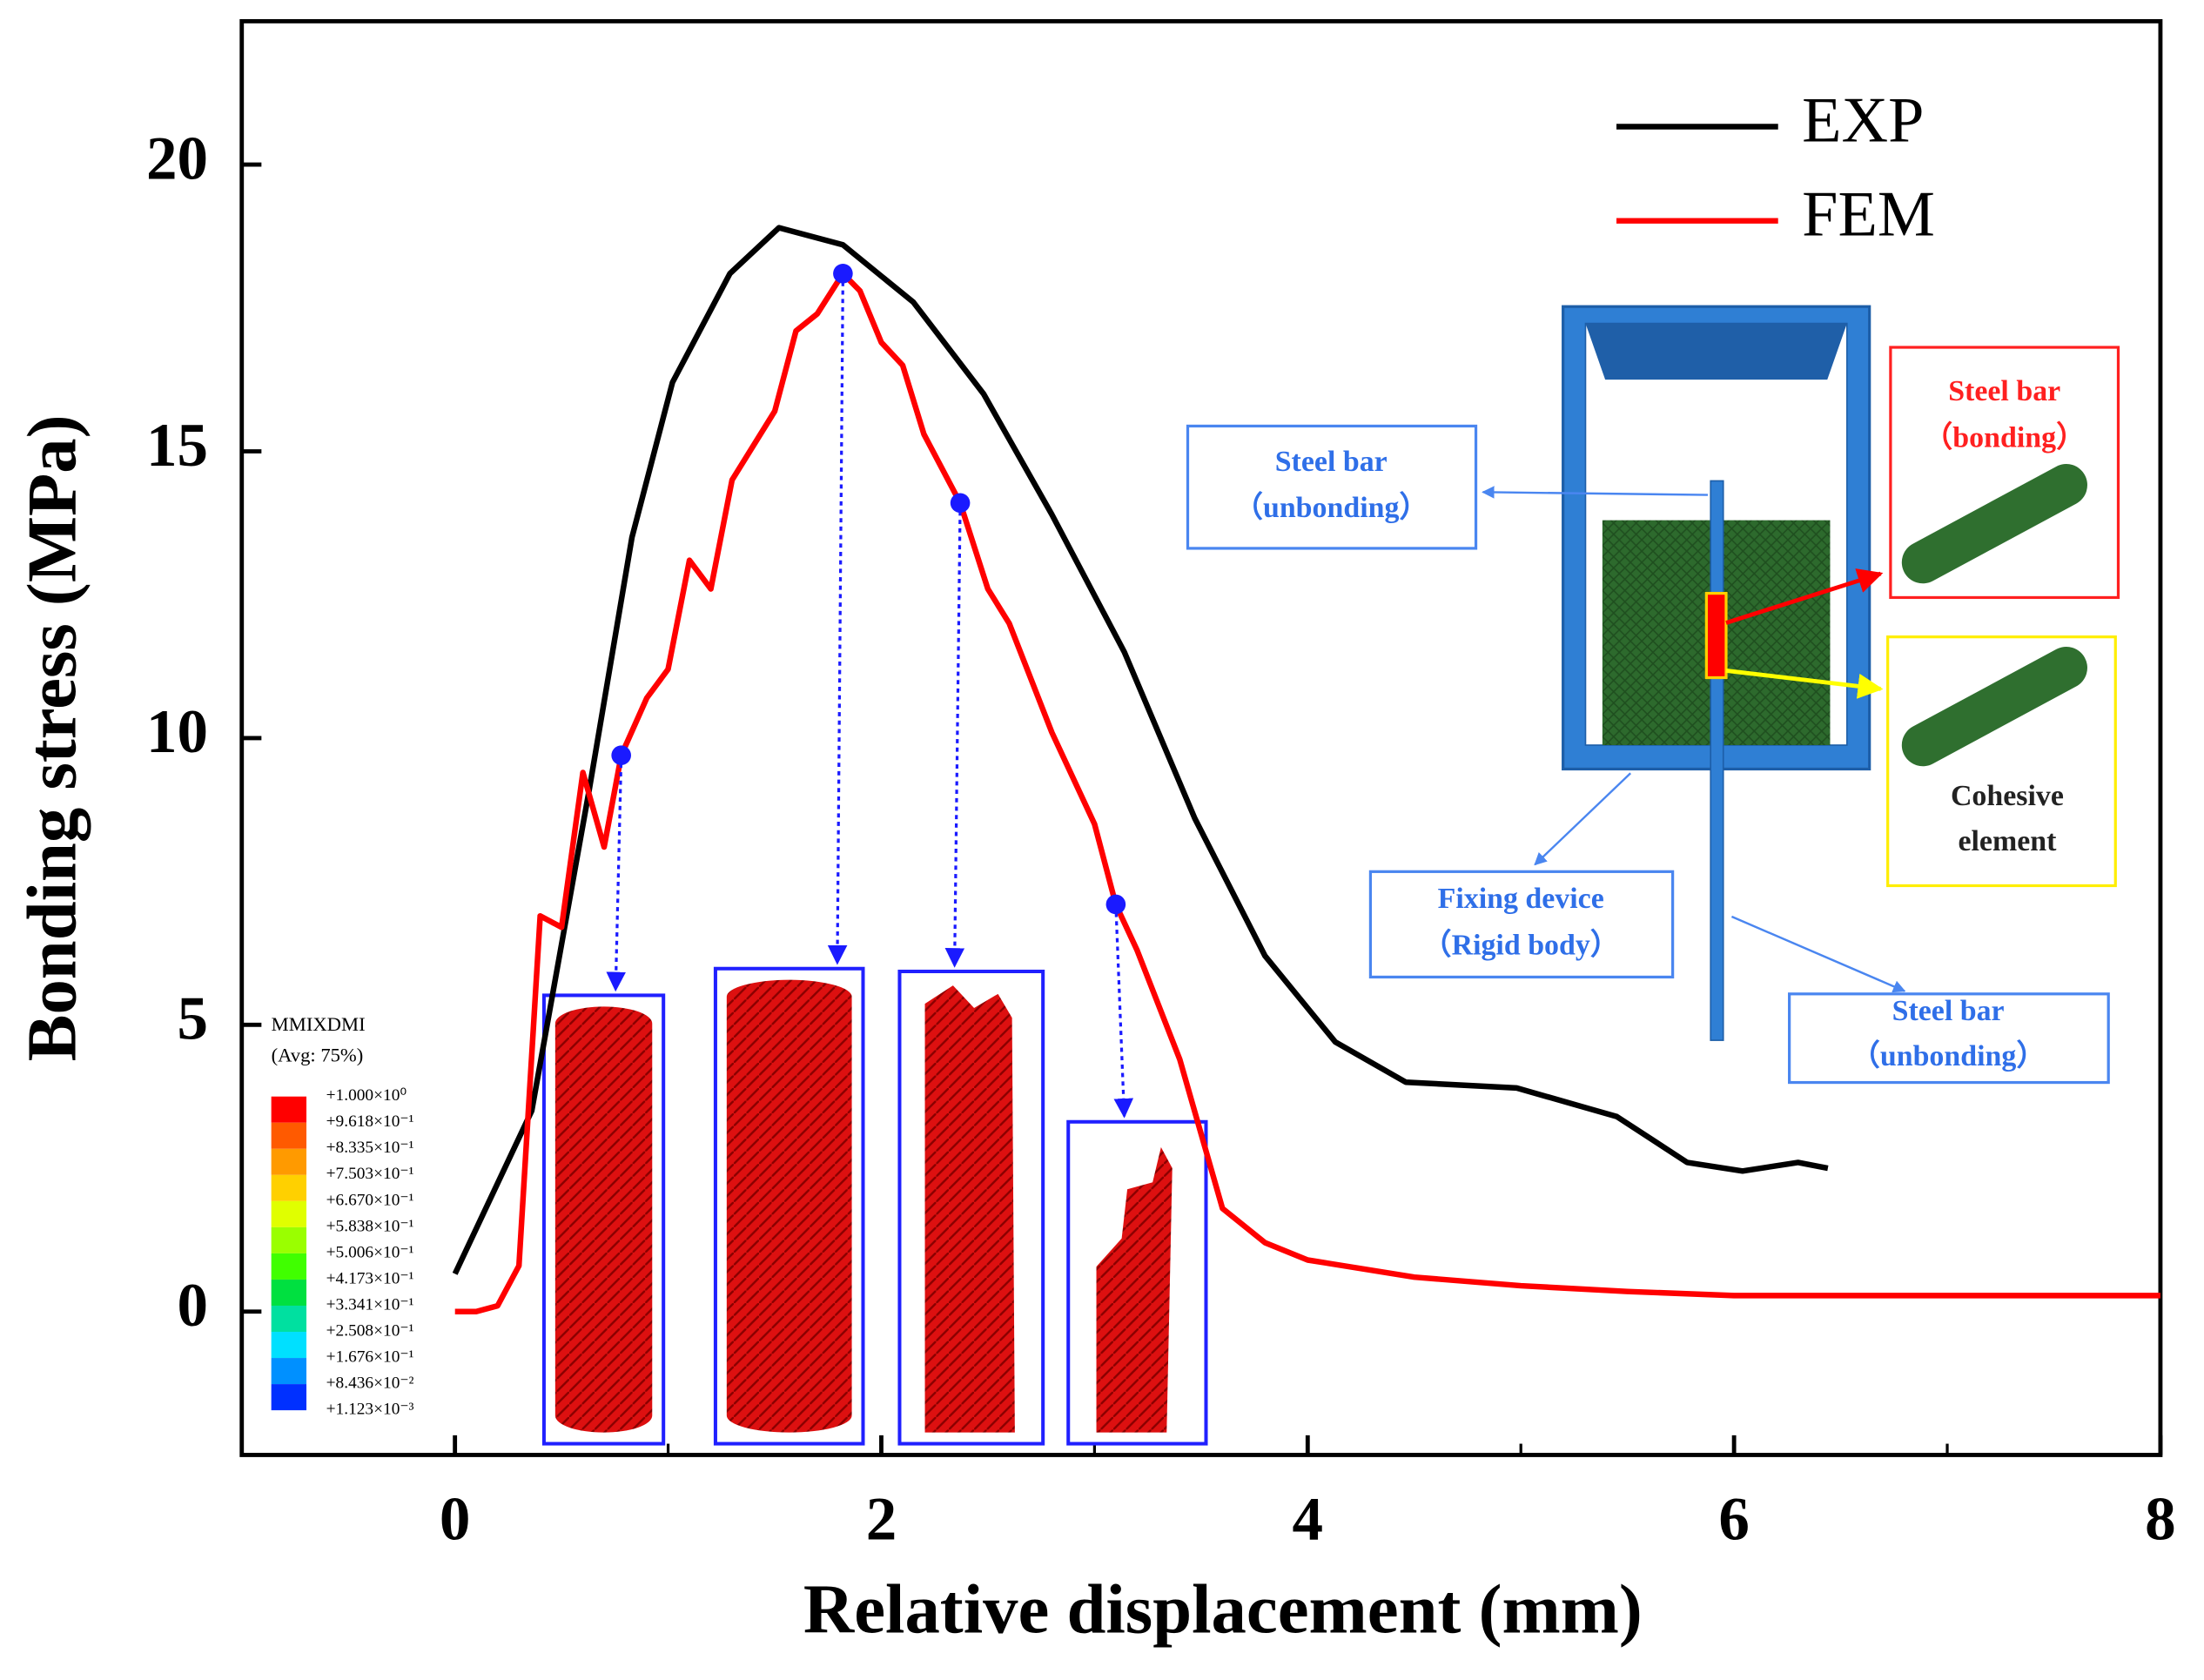 This screenshot has height=1680, width=2204. What do you see at coordinates (370, 1200) in the screenshot?
I see `colorbar-label: +6.670×10⁻¹` at bounding box center [370, 1200].